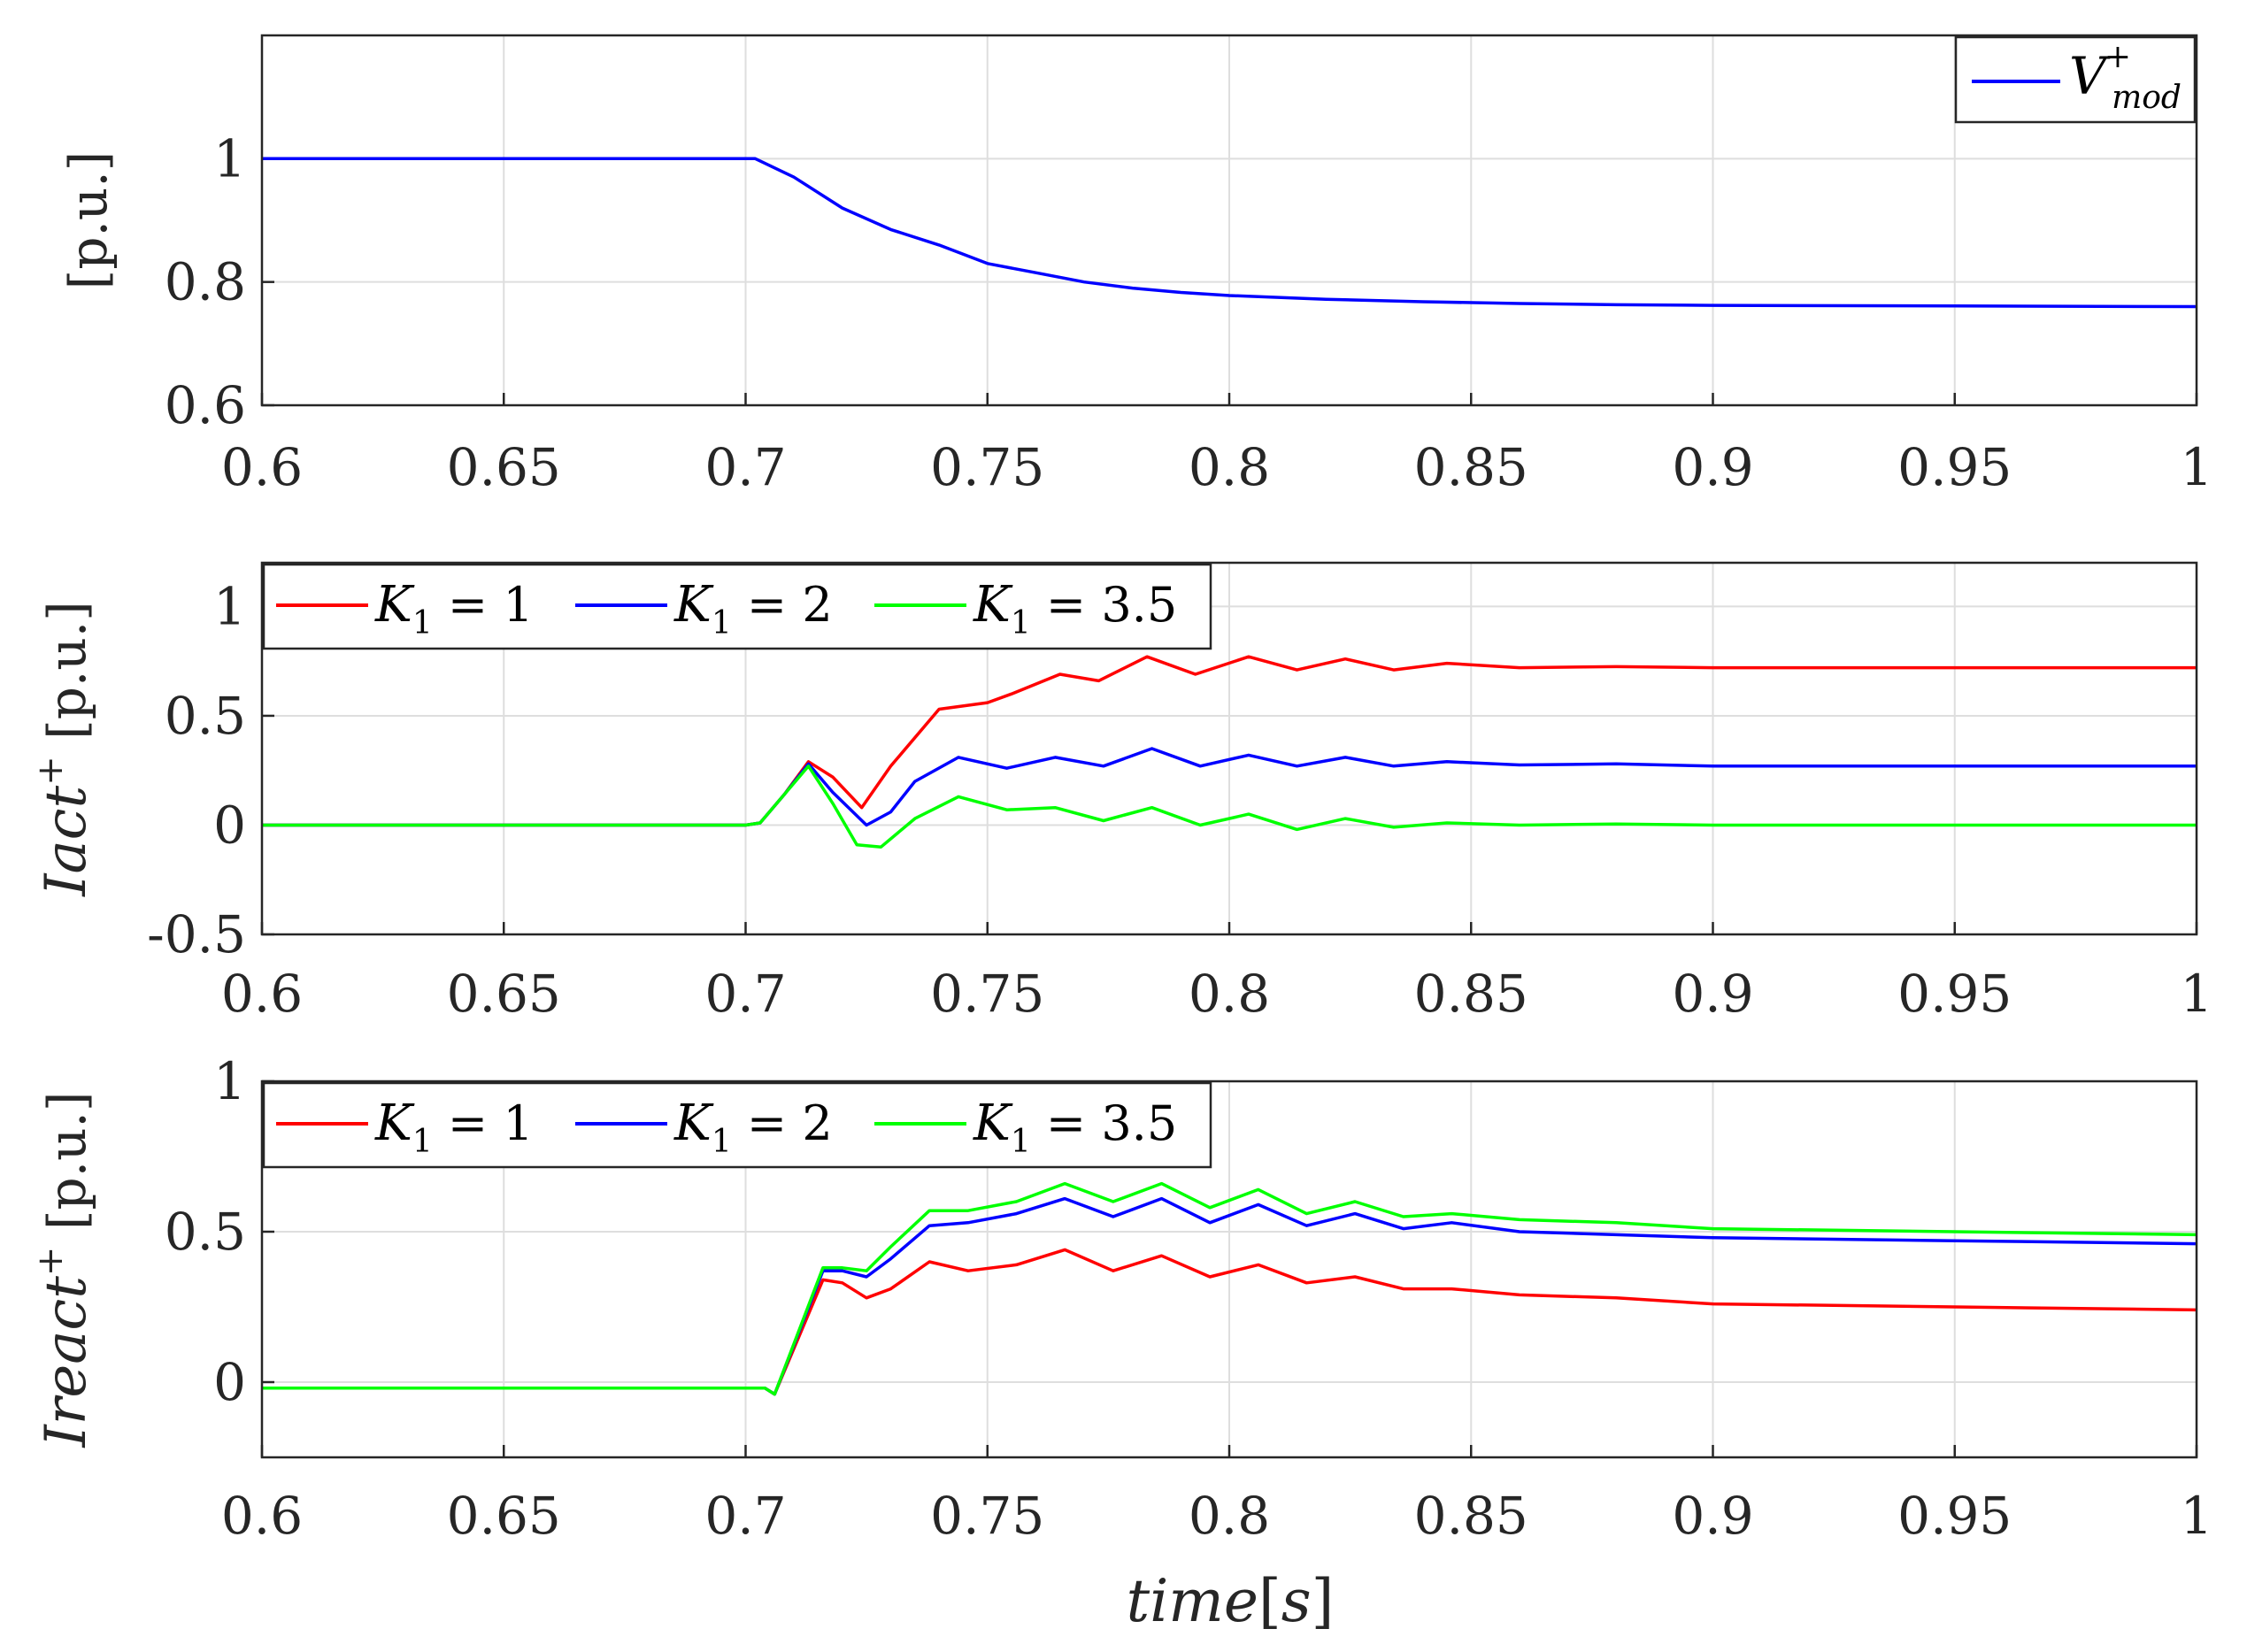 The image size is (2247, 1652). What do you see at coordinates (2090, 76) in the screenshot?
I see `legend-label-symbol: V` at bounding box center [2090, 76].